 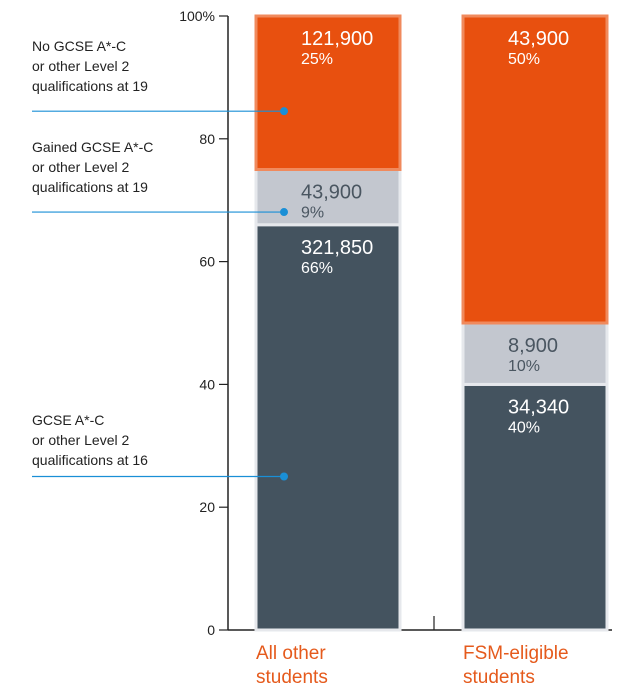 What do you see at coordinates (284, 476) in the screenshot?
I see `legend-leader-dot-at16` at bounding box center [284, 476].